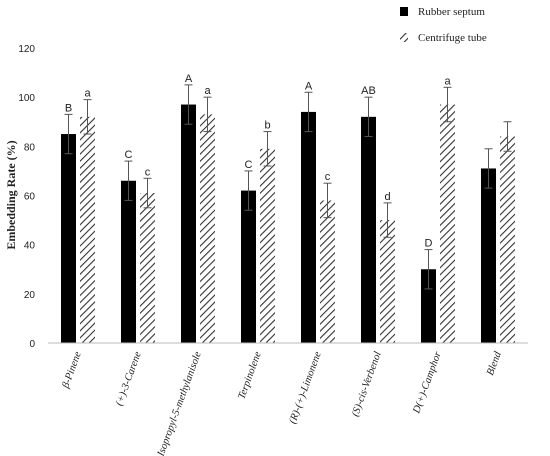 The width and height of the screenshot is (550, 456). I want to click on error-bar-centrifuge-tube-s-cis-verbenol, so click(387, 220).